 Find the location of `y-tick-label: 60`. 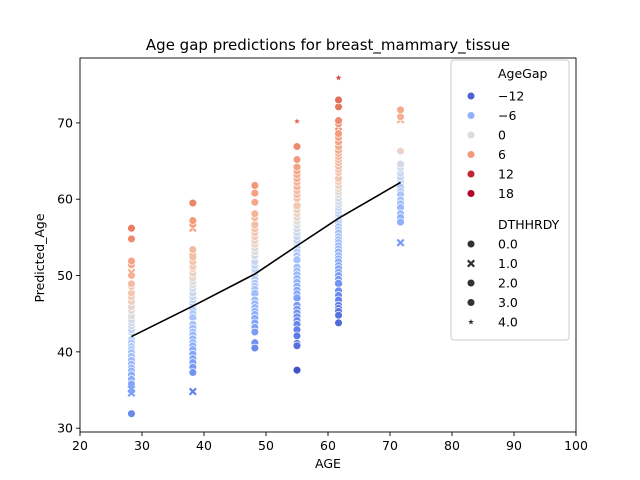

y-tick-label: 60 is located at coordinates (65, 199).